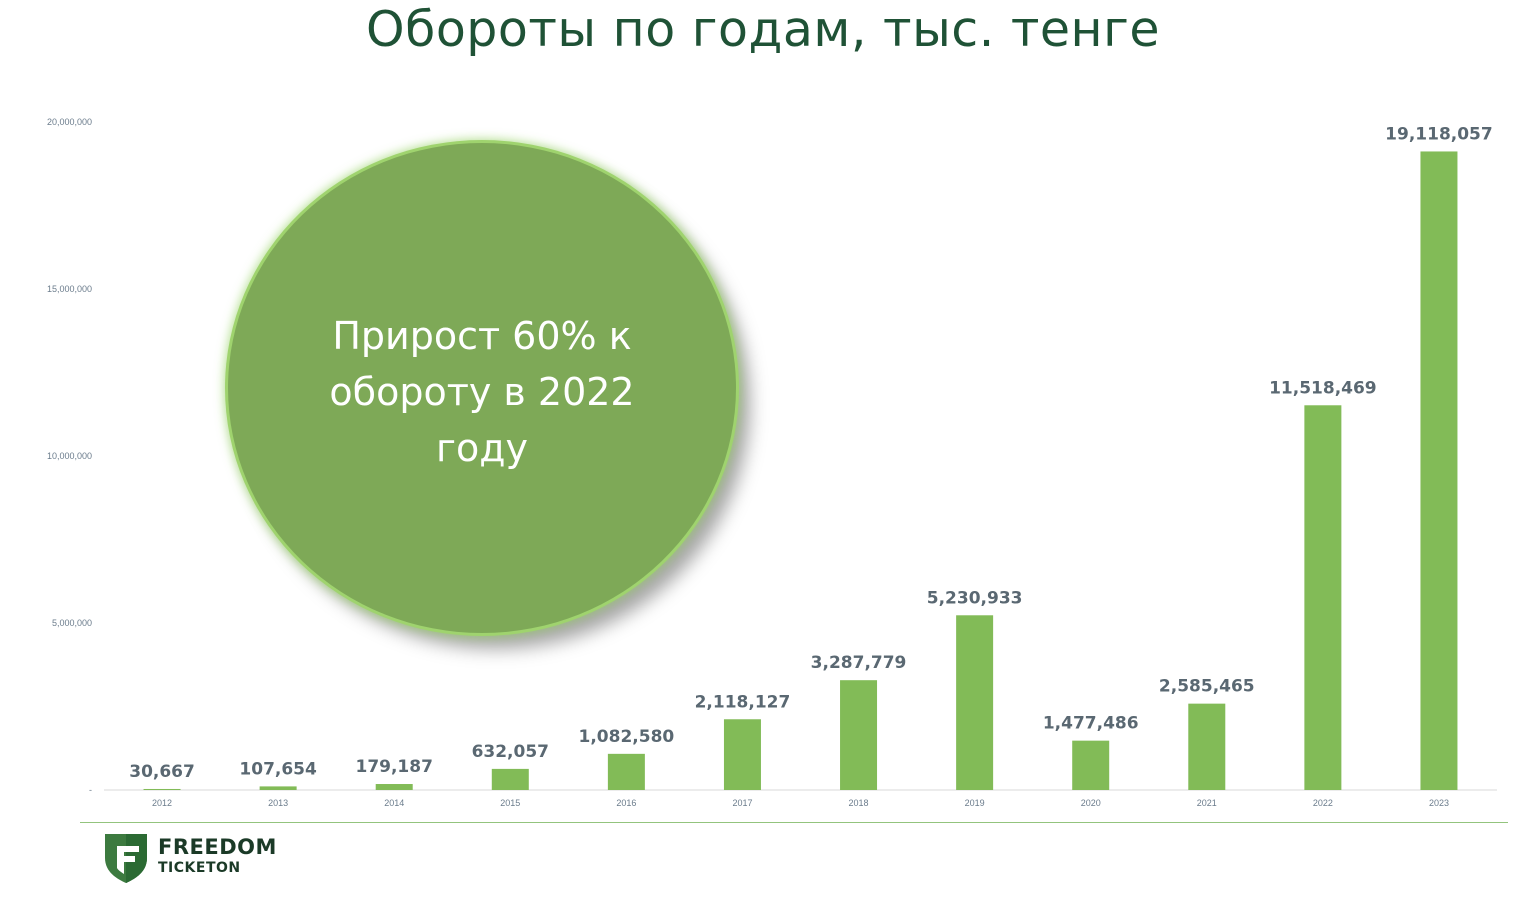  What do you see at coordinates (859, 663) in the screenshot?
I see `data-label-2018: 3,287,779` at bounding box center [859, 663].